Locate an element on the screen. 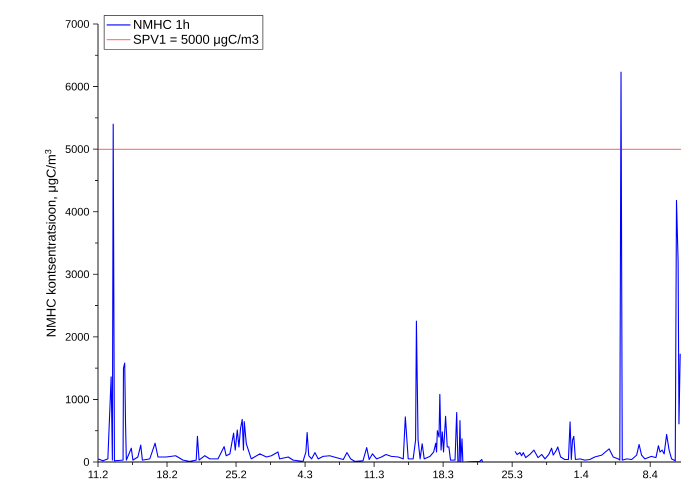 Image resolution: width=681 pixels, height=492 pixels. y-tick-label: 5000 is located at coordinates (78, 149).